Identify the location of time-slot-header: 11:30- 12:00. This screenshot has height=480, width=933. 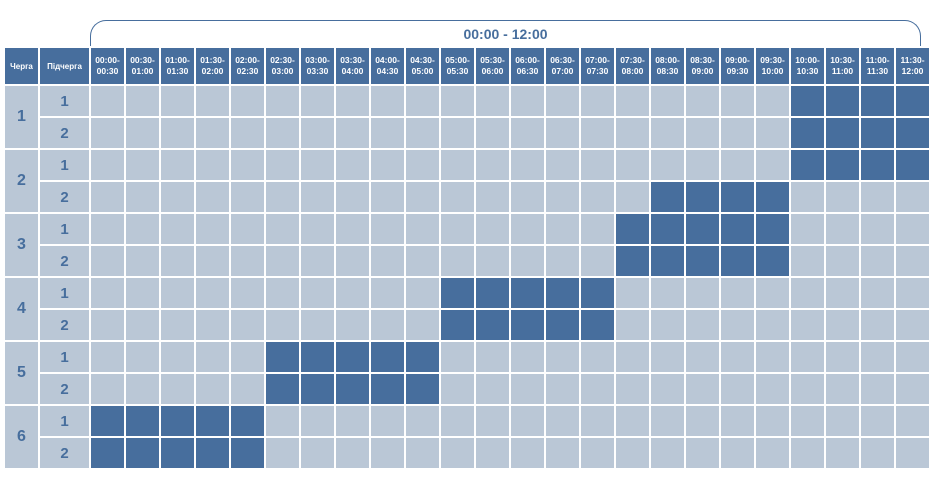
(912, 66).